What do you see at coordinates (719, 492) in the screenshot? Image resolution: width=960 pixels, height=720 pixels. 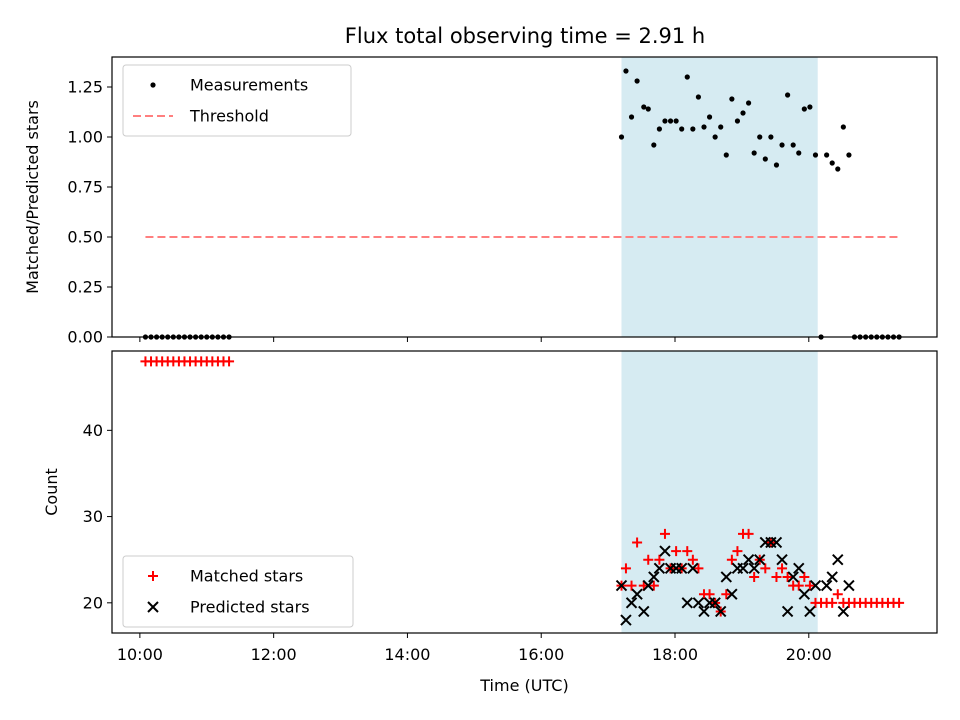 I see `bottom-shaded-region` at bounding box center [719, 492].